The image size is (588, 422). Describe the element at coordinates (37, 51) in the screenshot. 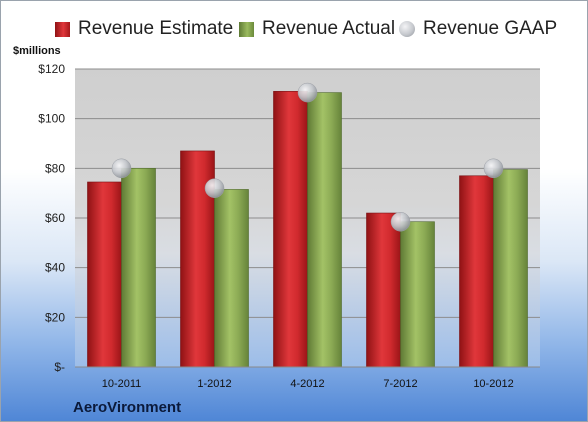

I see `y-axis-unit-label: $millions` at that location.